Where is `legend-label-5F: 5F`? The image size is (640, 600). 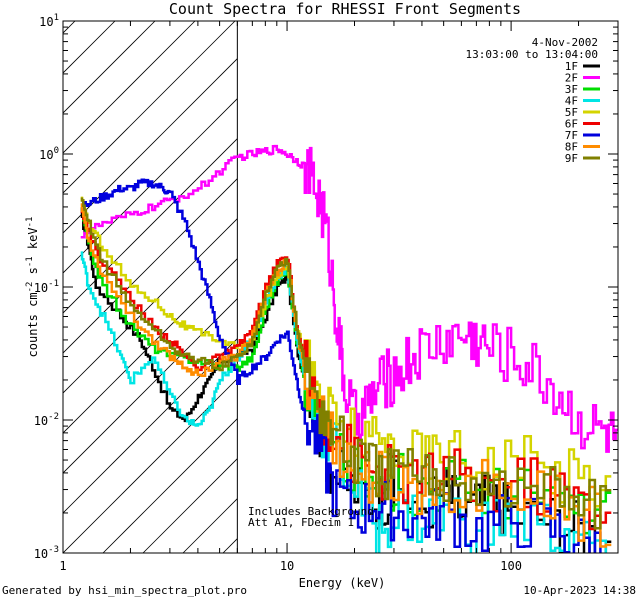 legend-label-5F: 5F is located at coordinates (571, 112).